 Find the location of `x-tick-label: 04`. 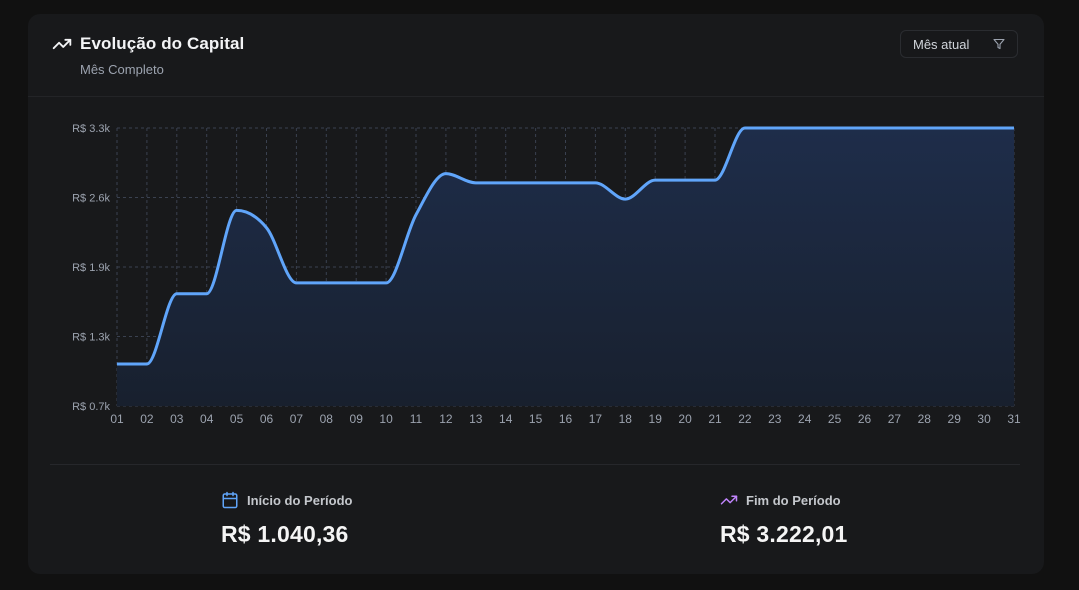

x-tick-label: 04 is located at coordinates (207, 419).